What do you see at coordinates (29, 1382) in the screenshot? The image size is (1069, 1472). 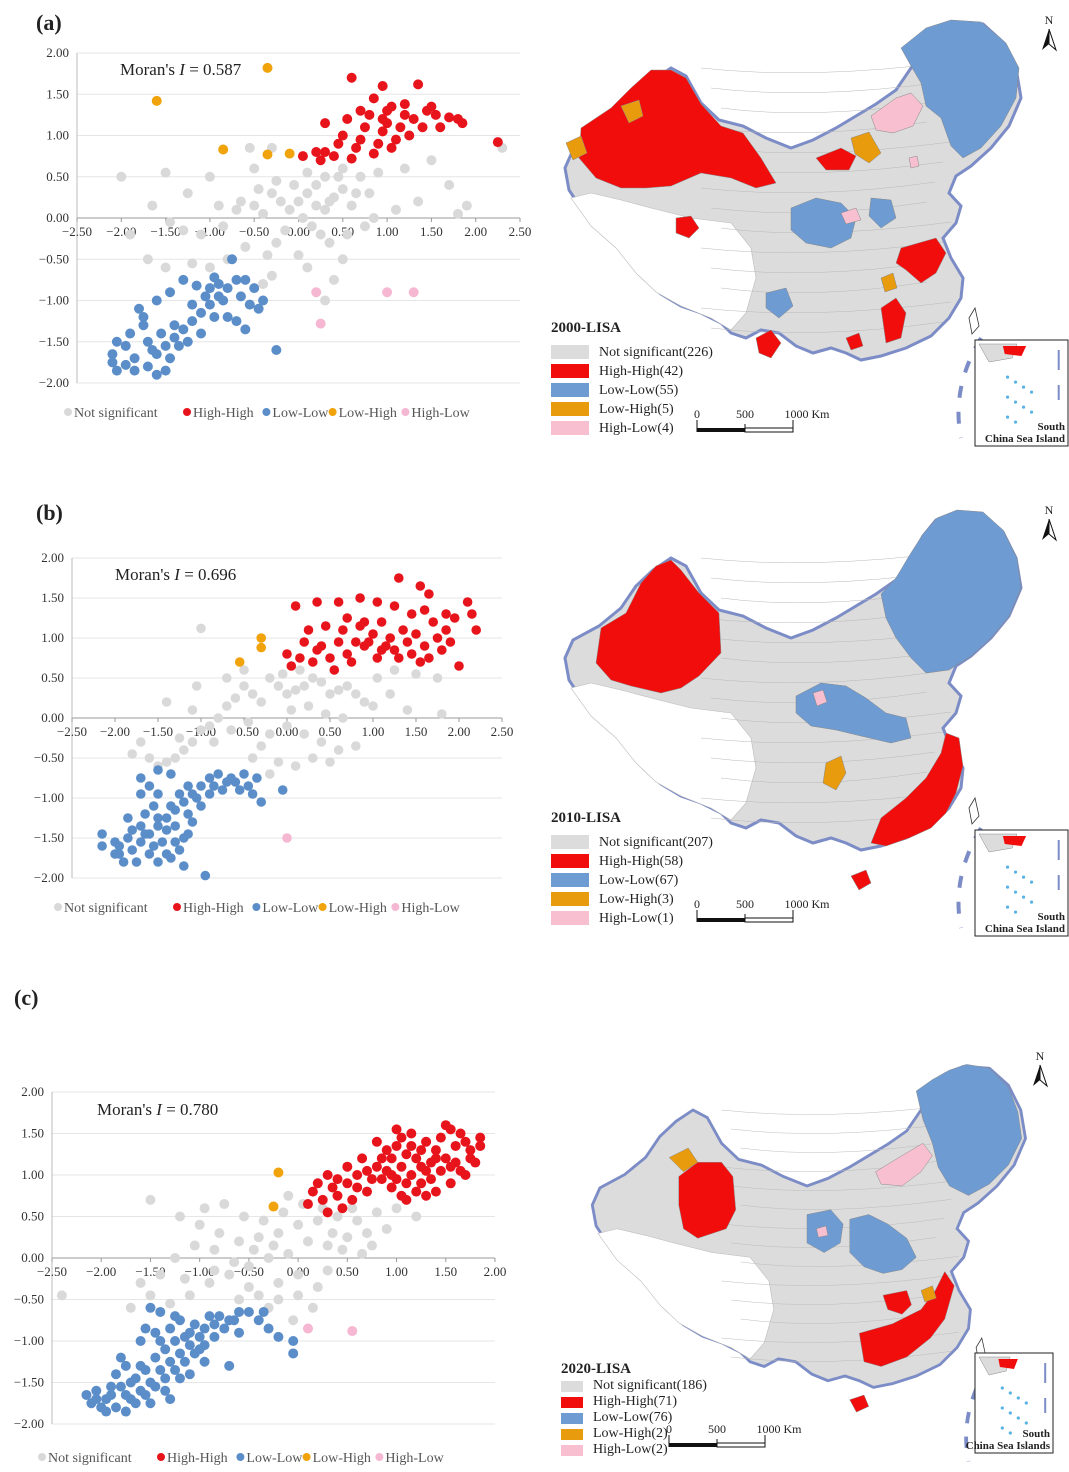 I see `y-tick-label: −1.50` at bounding box center [29, 1382].